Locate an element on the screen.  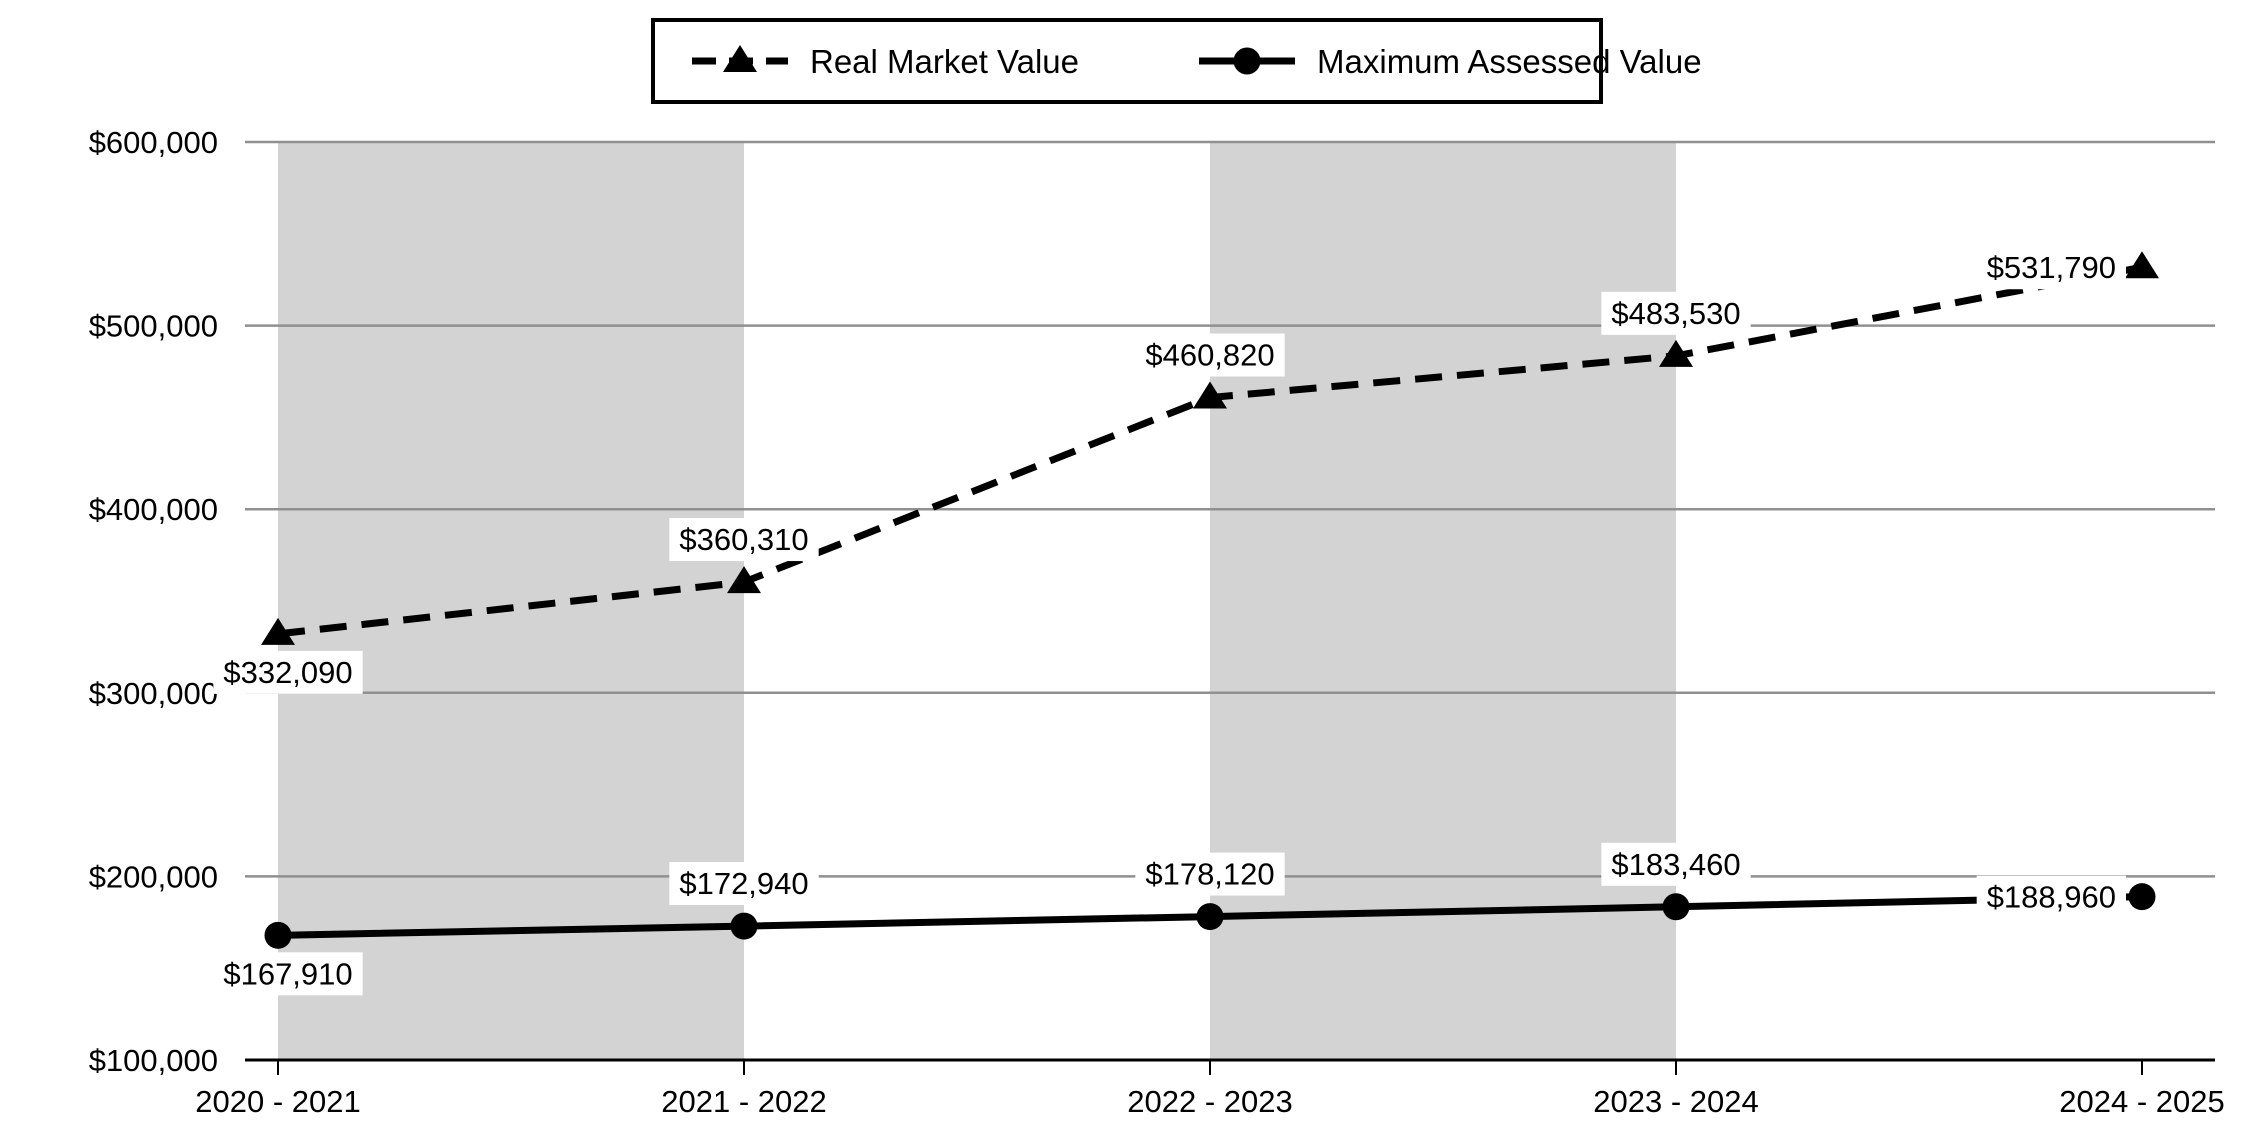
y-axis-tick-label: $300,000 is located at coordinates (153, 693).